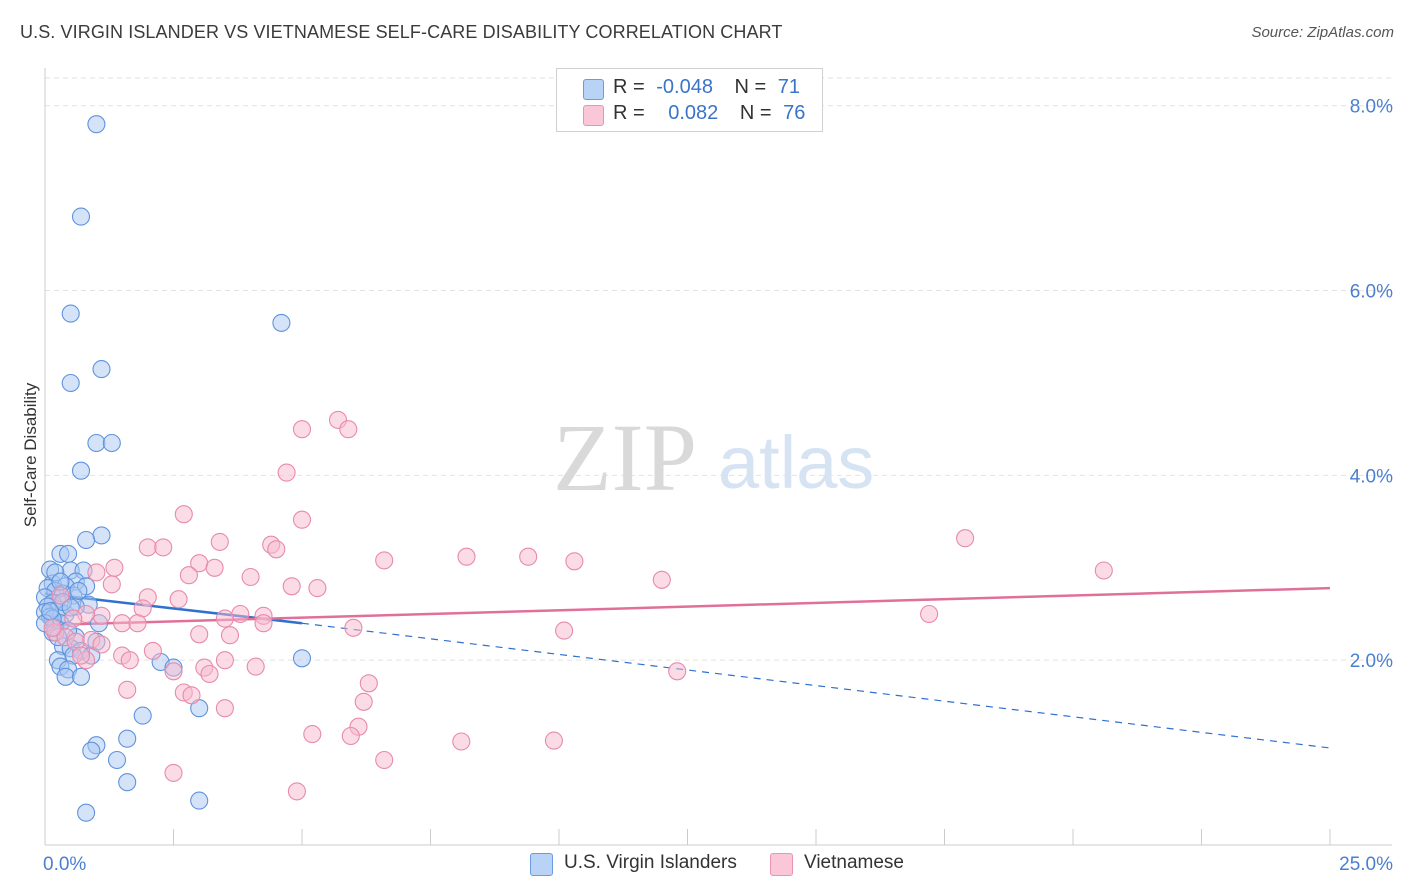  What do you see at coordinates (541, 864) in the screenshot?
I see `legend-swatch-blue` at bounding box center [541, 864].